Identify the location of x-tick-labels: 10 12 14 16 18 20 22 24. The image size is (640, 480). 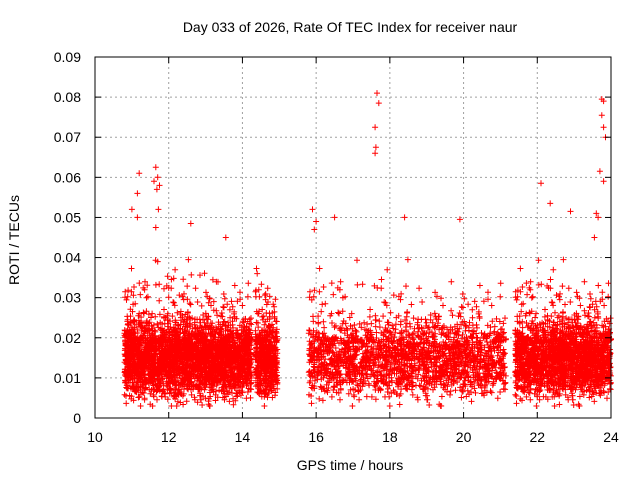
(353, 437).